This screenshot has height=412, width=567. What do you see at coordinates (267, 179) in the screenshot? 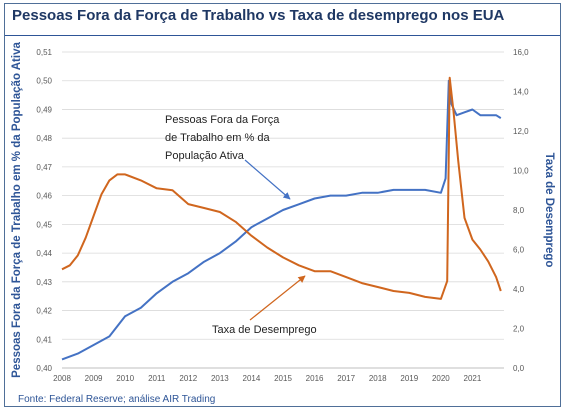
I see `annotation-lfp-arrow` at bounding box center [267, 179].